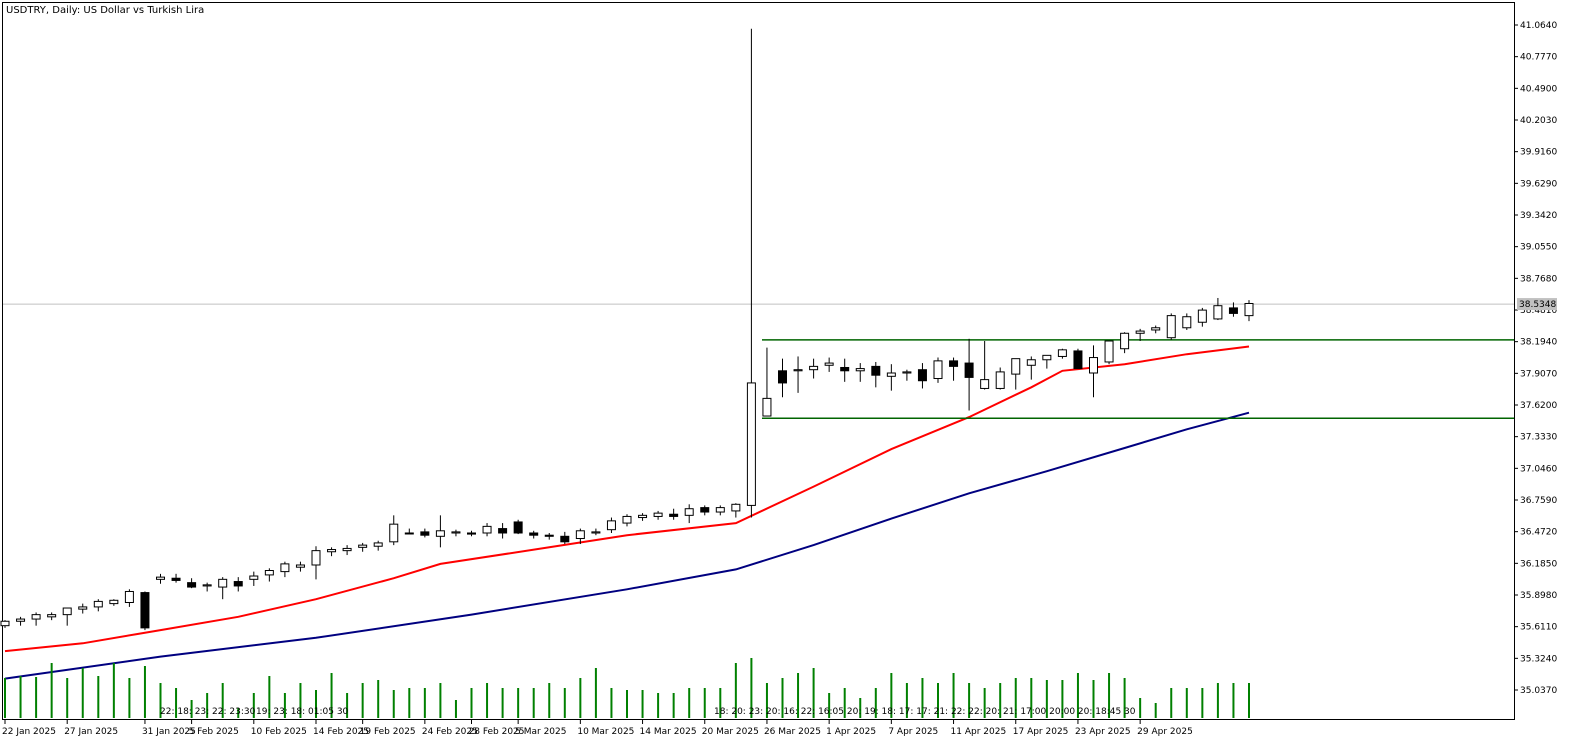 Image resolution: width=1586 pixels, height=754 pixels. I want to click on y-tick-label: 39.0550, so click(1538, 248).